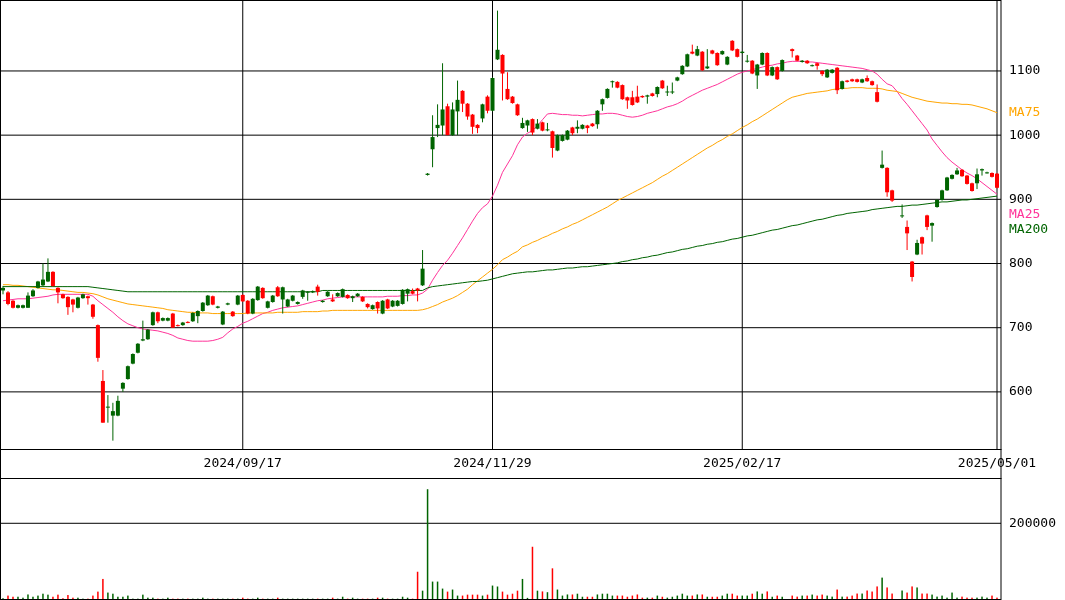 This screenshot has width=1065, height=600. I want to click on y-tick-label: 1100, so click(1025, 70).